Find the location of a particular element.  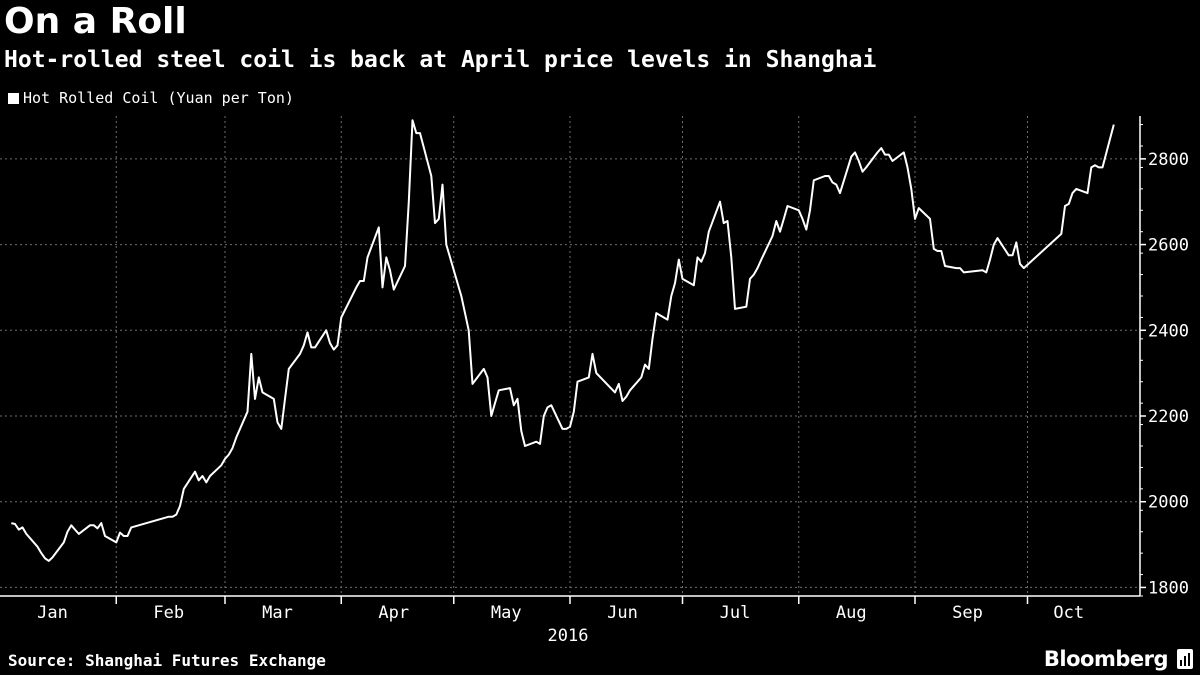

x-tick-label: Oct is located at coordinates (1068, 613).